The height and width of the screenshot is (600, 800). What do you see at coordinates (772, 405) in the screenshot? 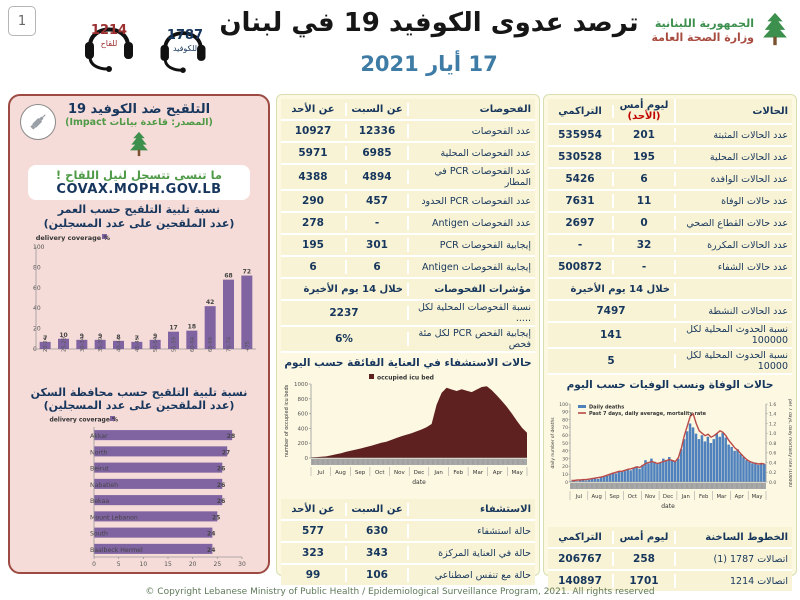
I see `svg-text: 1.6` at bounding box center [772, 405].